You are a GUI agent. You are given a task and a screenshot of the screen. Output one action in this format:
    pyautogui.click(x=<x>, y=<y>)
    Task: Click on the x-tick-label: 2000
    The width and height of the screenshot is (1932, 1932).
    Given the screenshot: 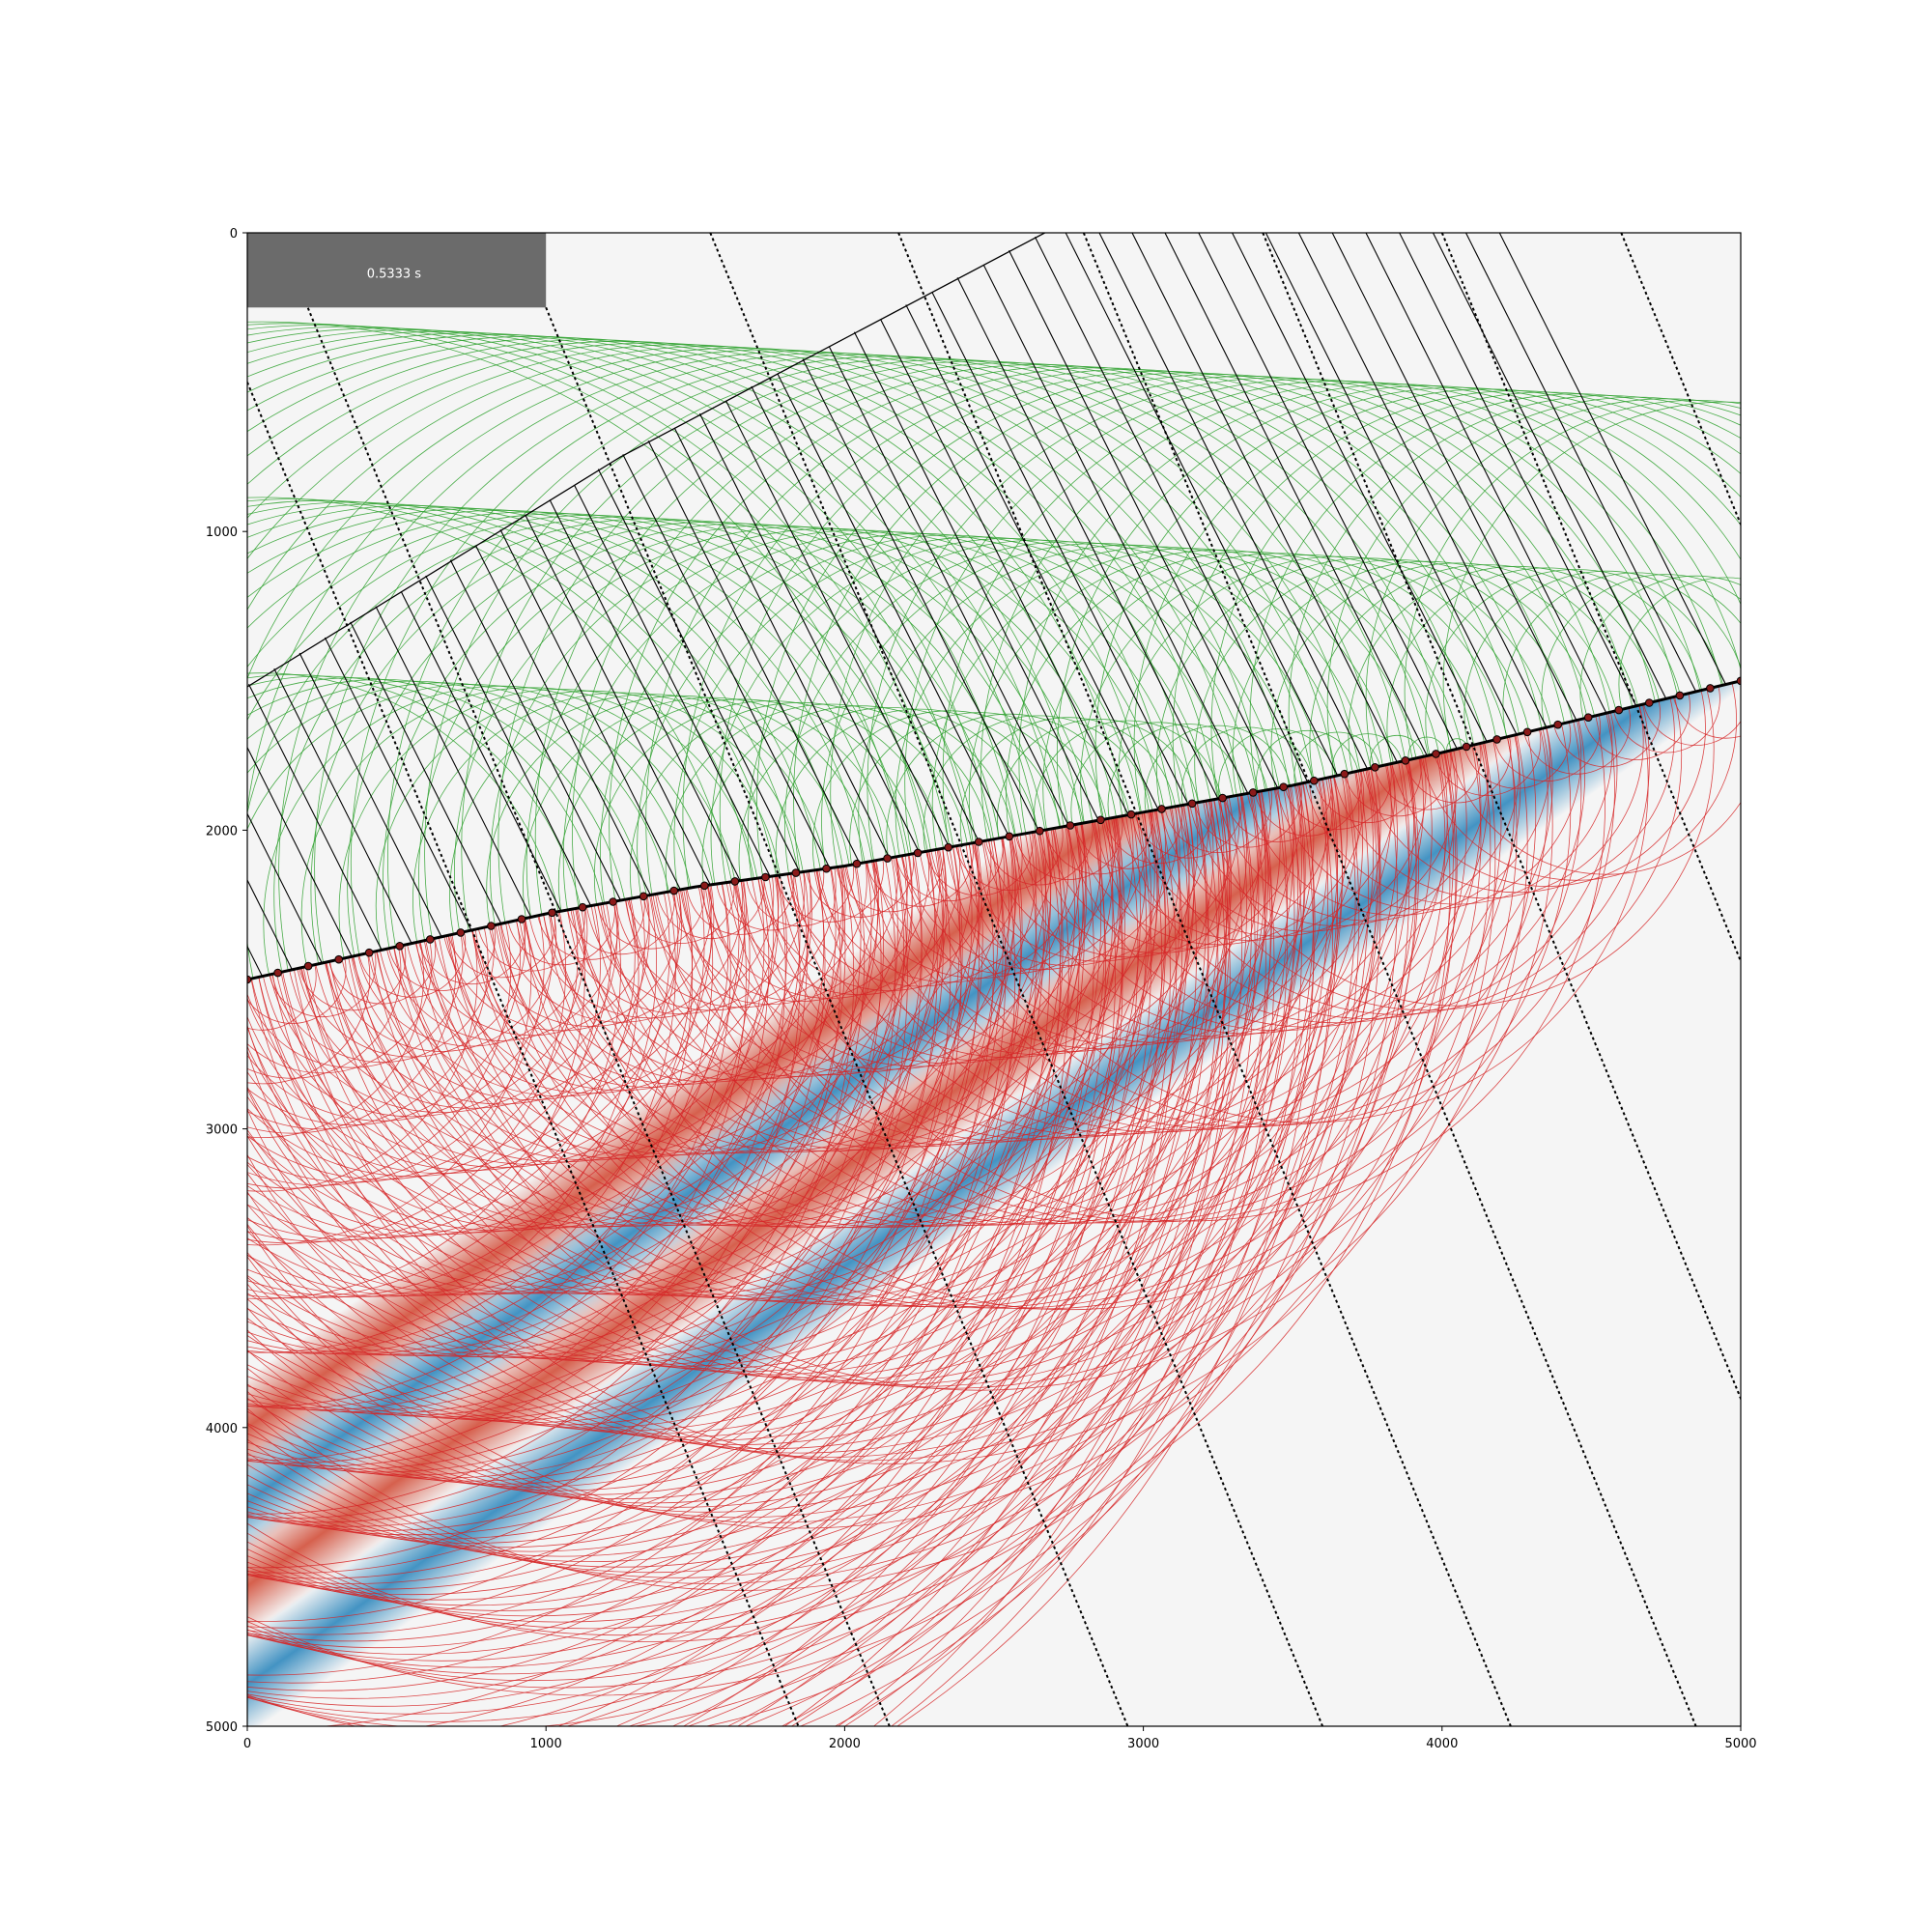 What is the action you would take?
    pyautogui.click(x=845, y=1744)
    